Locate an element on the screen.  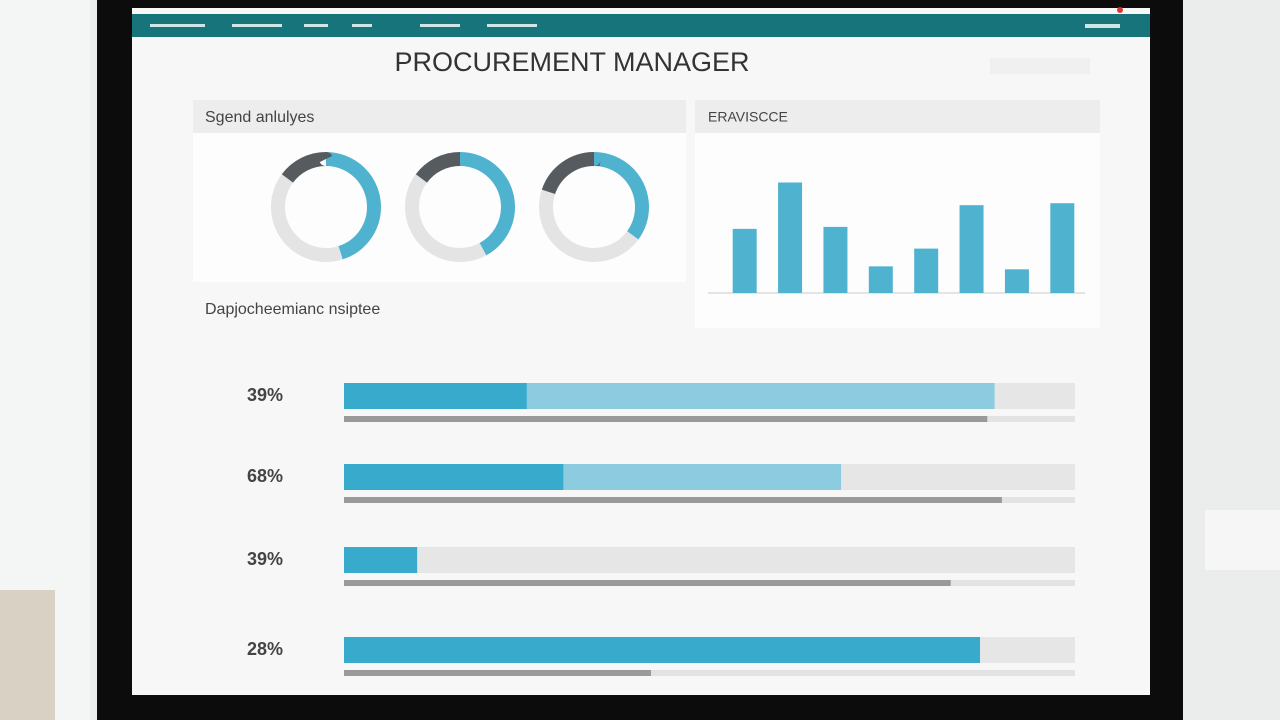
track is located at coordinates (709, 560).